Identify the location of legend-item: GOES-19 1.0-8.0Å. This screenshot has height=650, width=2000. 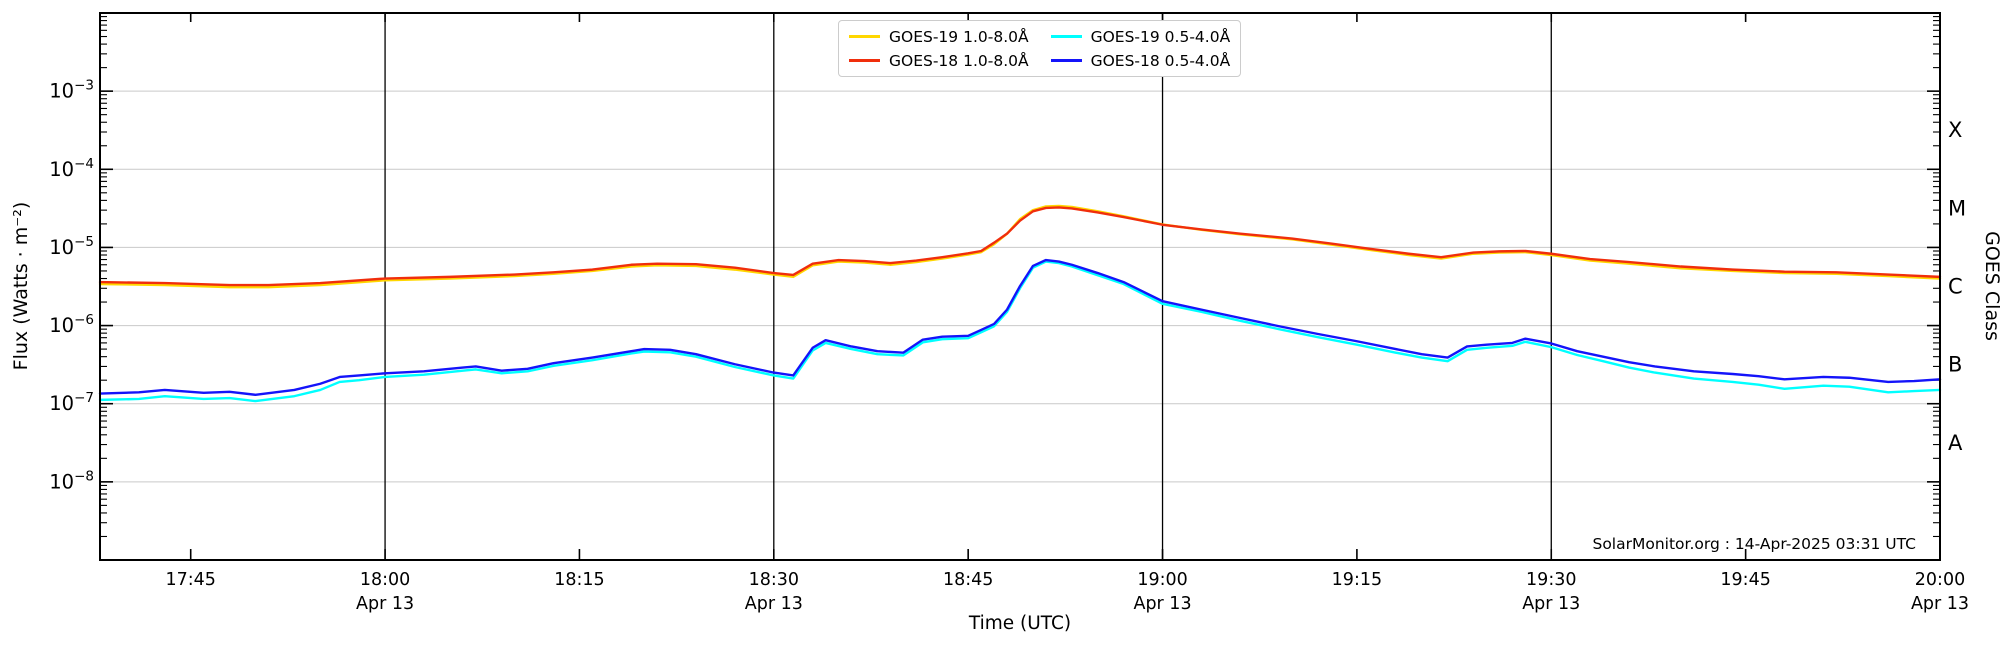
(939, 36).